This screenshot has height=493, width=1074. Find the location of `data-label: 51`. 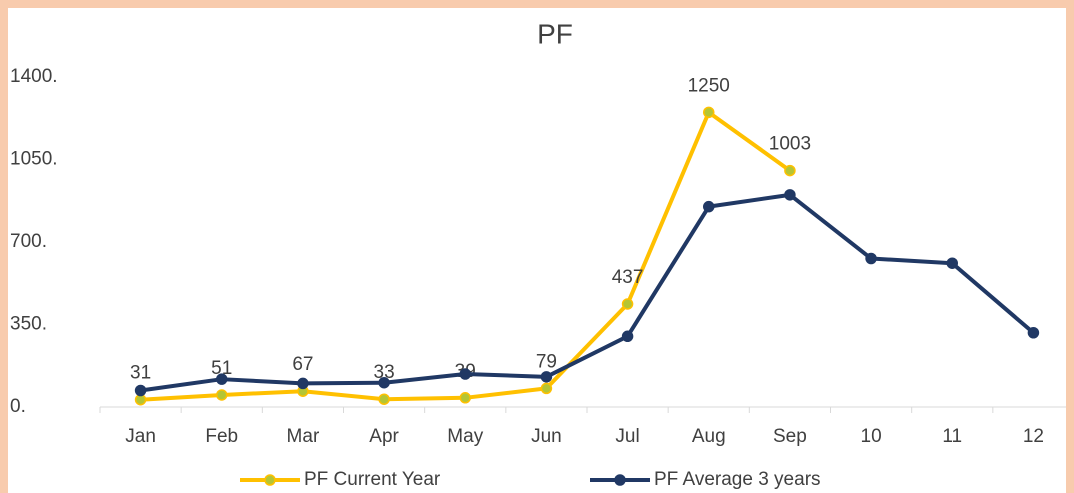

data-label: 51 is located at coordinates (221, 368).